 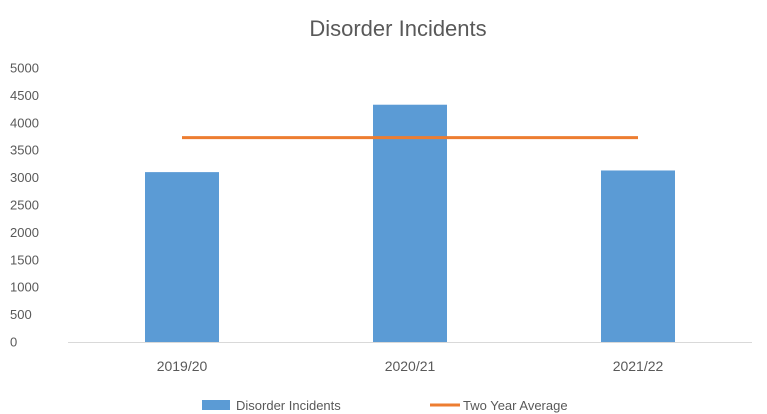 What do you see at coordinates (24, 150) in the screenshot?
I see `y-tick-label: 3500` at bounding box center [24, 150].